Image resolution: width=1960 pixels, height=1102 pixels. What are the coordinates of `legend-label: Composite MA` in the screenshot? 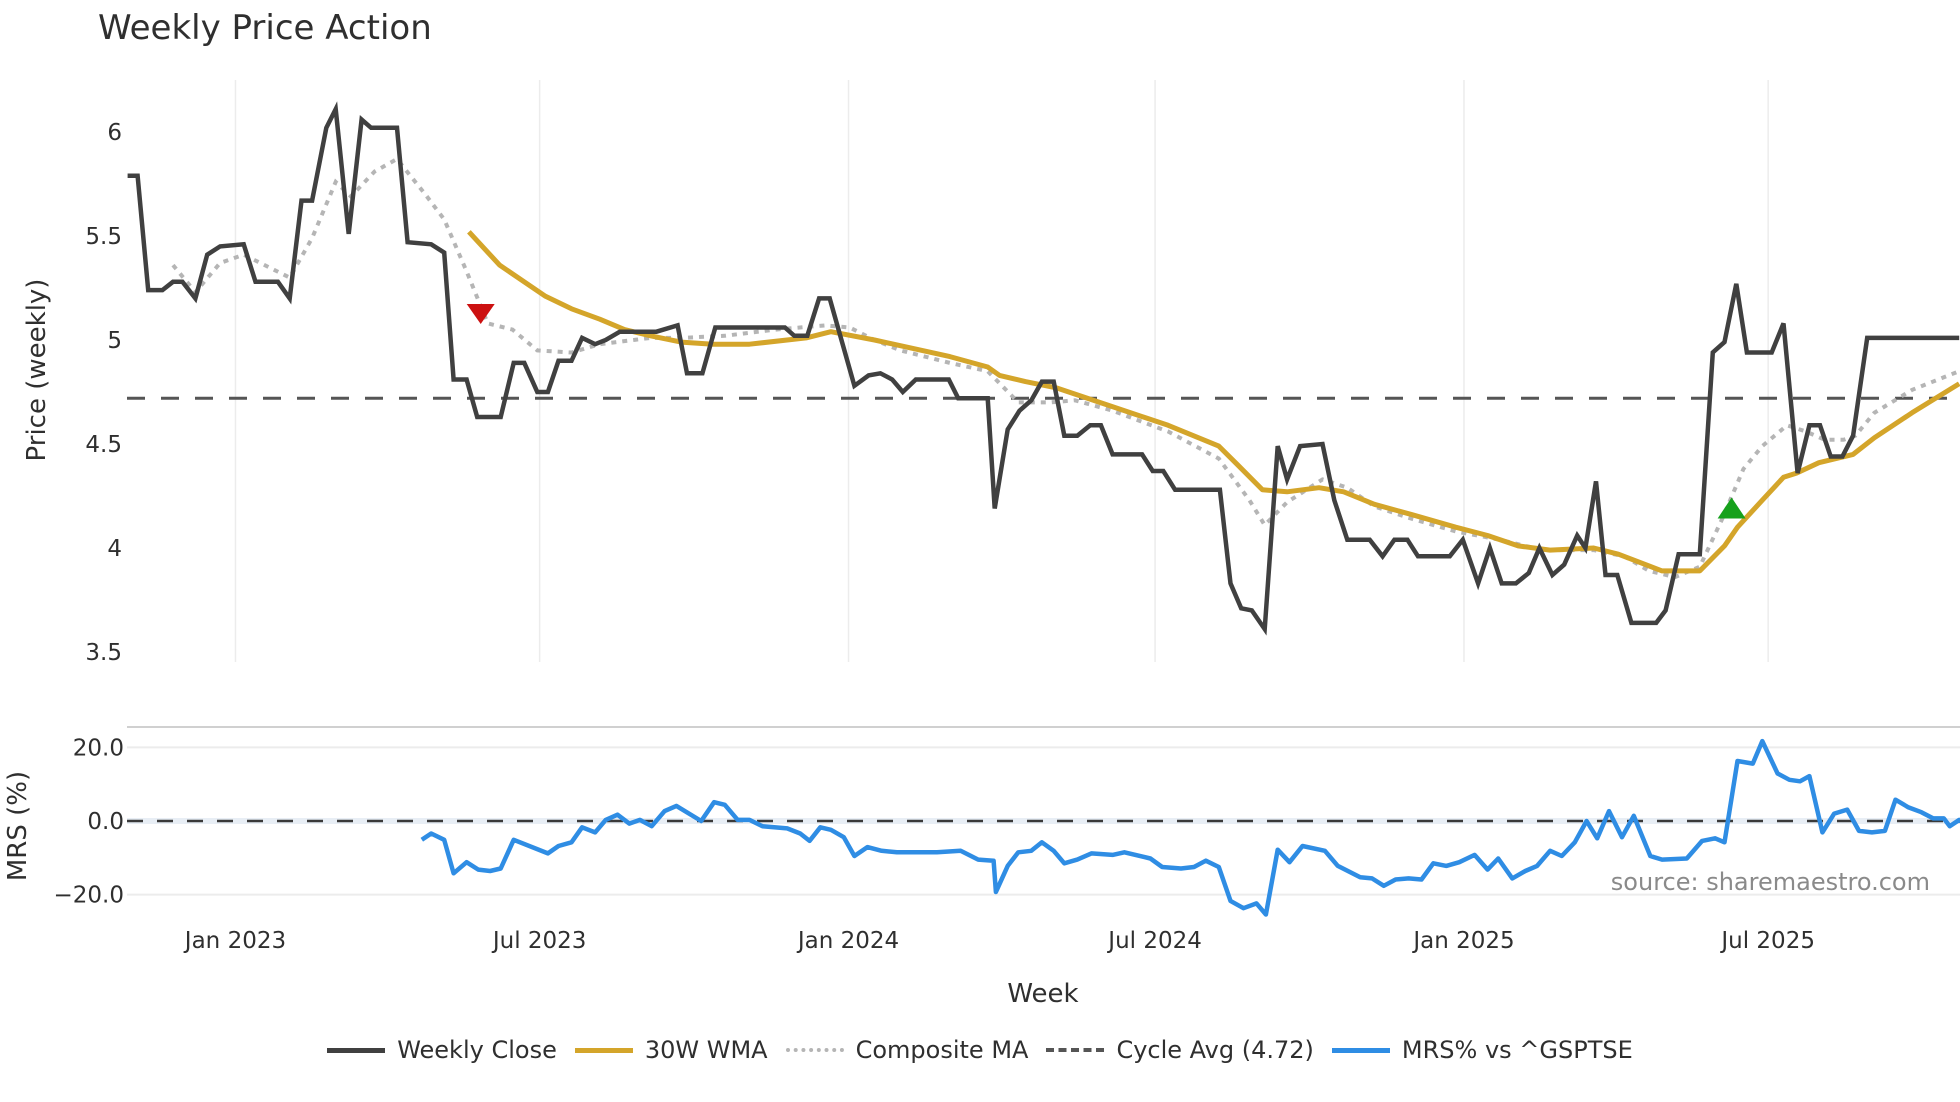 It's located at (942, 1050).